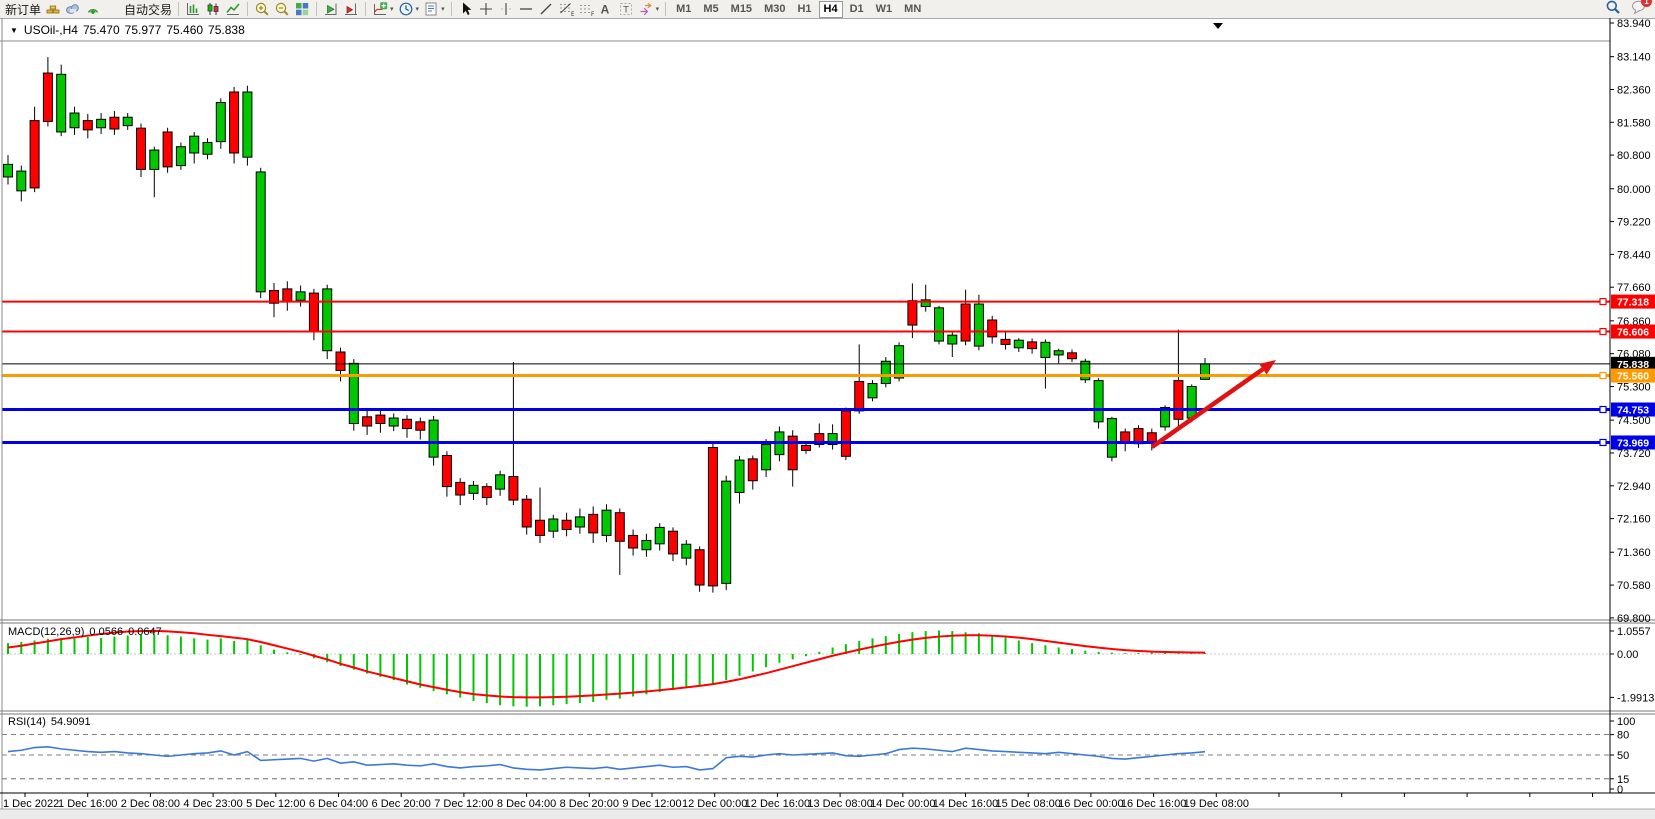 Image resolution: width=1655 pixels, height=819 pixels. I want to click on toolbar-button-signal, so click(93, 9).